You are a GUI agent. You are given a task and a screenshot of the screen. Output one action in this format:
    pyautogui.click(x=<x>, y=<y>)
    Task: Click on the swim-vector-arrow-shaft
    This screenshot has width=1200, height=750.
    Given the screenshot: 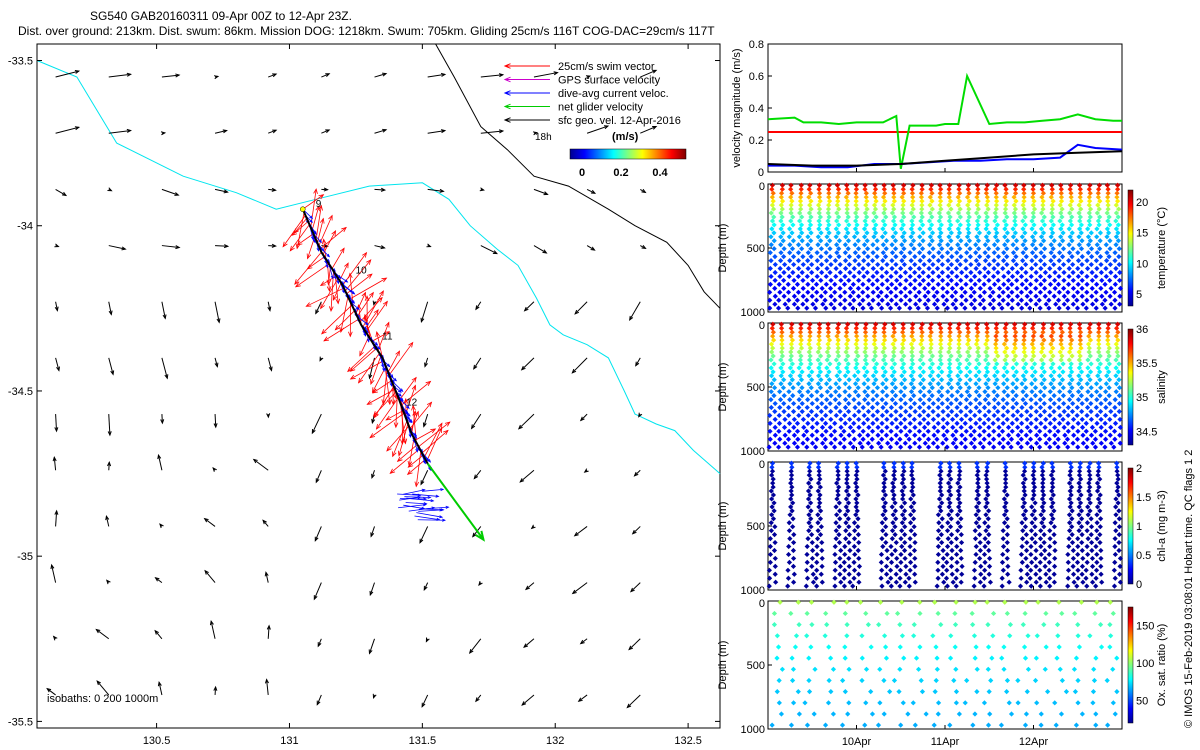 What is the action you would take?
    pyautogui.click(x=341, y=330)
    